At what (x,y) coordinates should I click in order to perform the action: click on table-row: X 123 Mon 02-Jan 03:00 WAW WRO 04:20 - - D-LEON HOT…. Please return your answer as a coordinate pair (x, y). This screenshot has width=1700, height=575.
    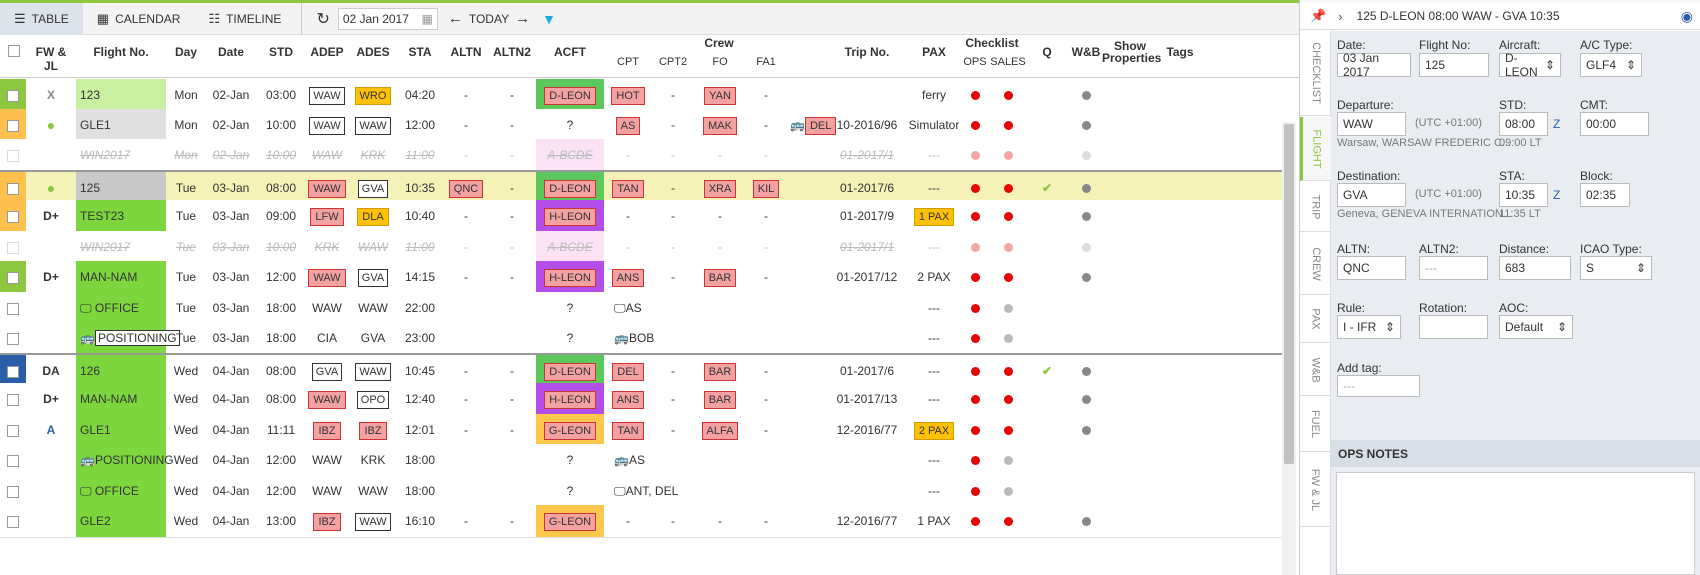
    Looking at the image, I should click on (641, 95).